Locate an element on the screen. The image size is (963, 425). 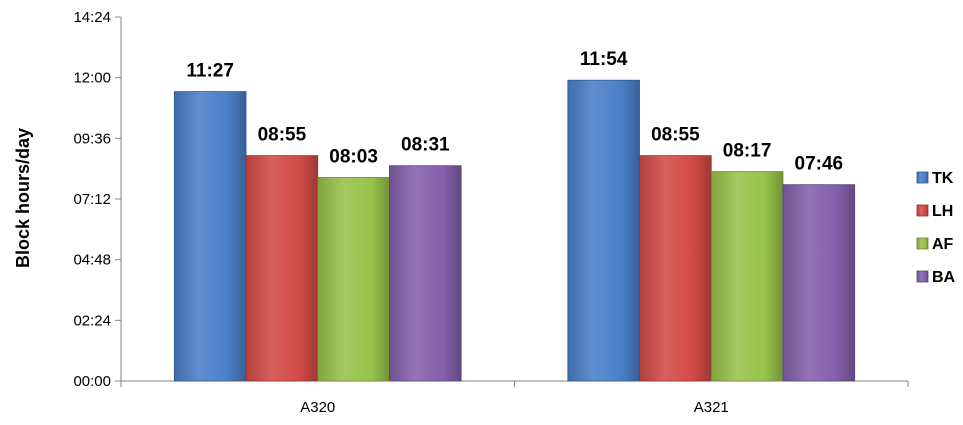
data-label: 08:31 is located at coordinates (425, 145).